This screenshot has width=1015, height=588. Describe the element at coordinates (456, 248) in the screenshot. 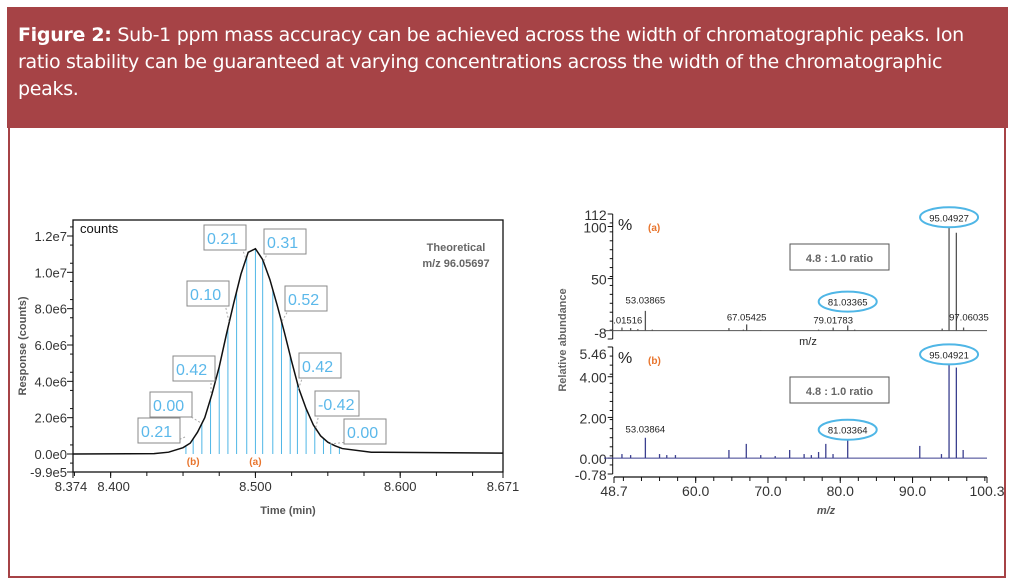

I see `theoretical-label: Theoretical` at that location.